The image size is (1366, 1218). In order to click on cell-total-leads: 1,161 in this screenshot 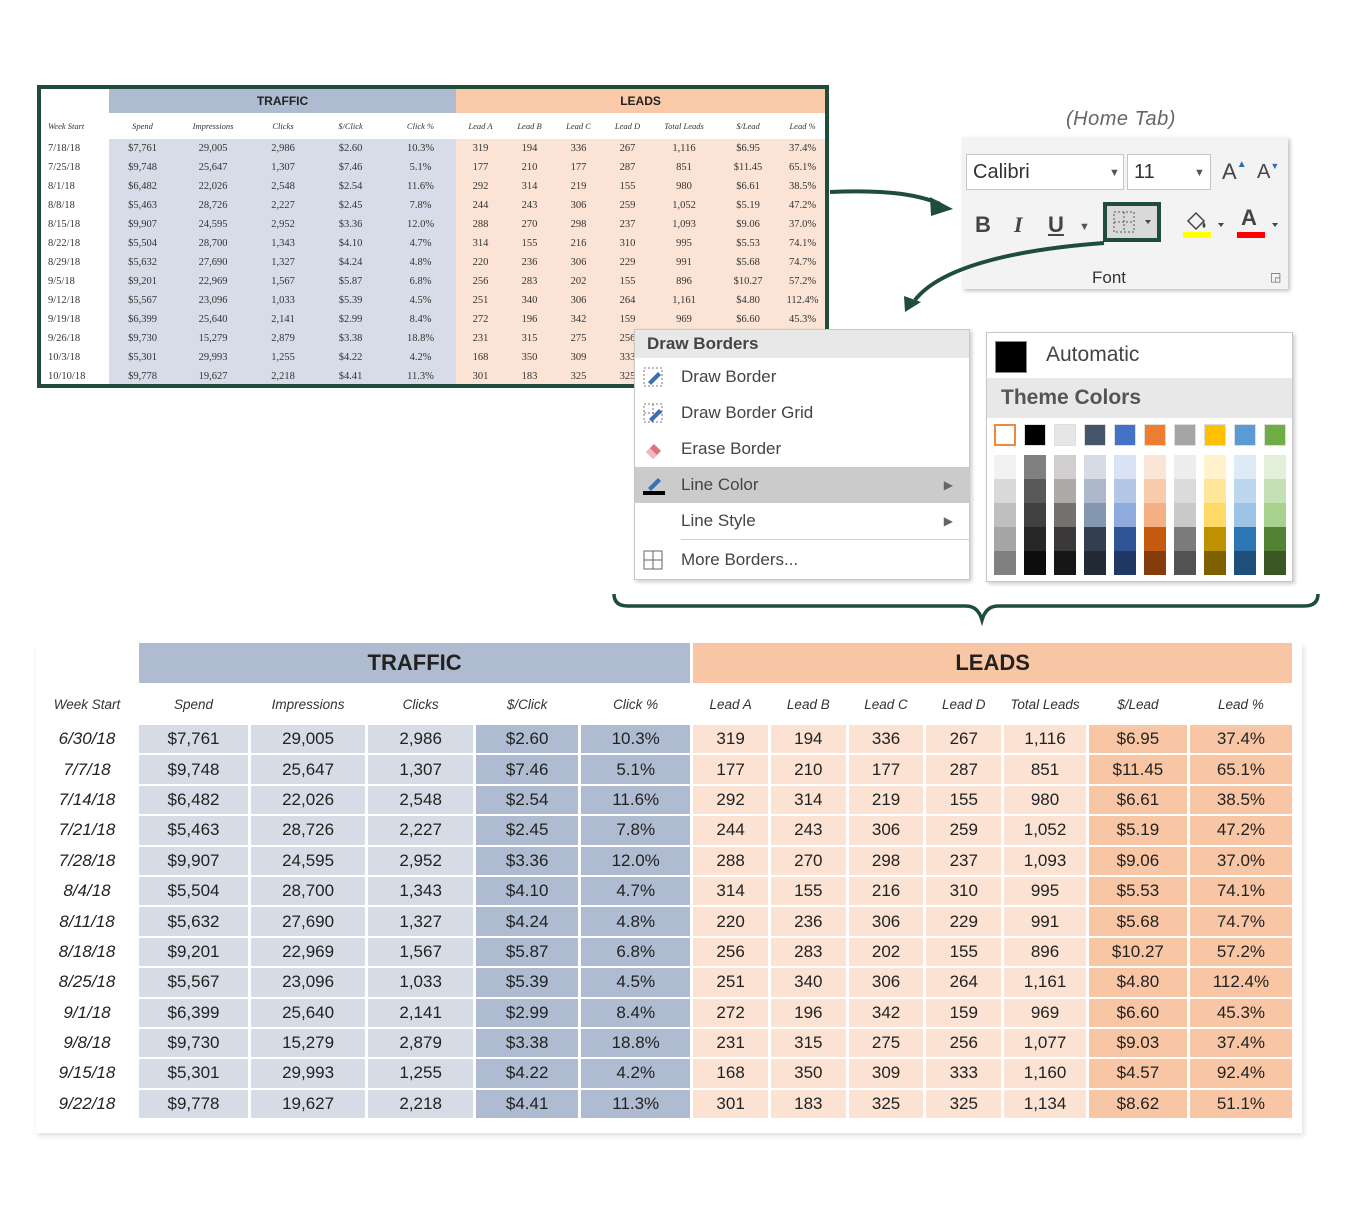, I will do `click(1045, 982)`.